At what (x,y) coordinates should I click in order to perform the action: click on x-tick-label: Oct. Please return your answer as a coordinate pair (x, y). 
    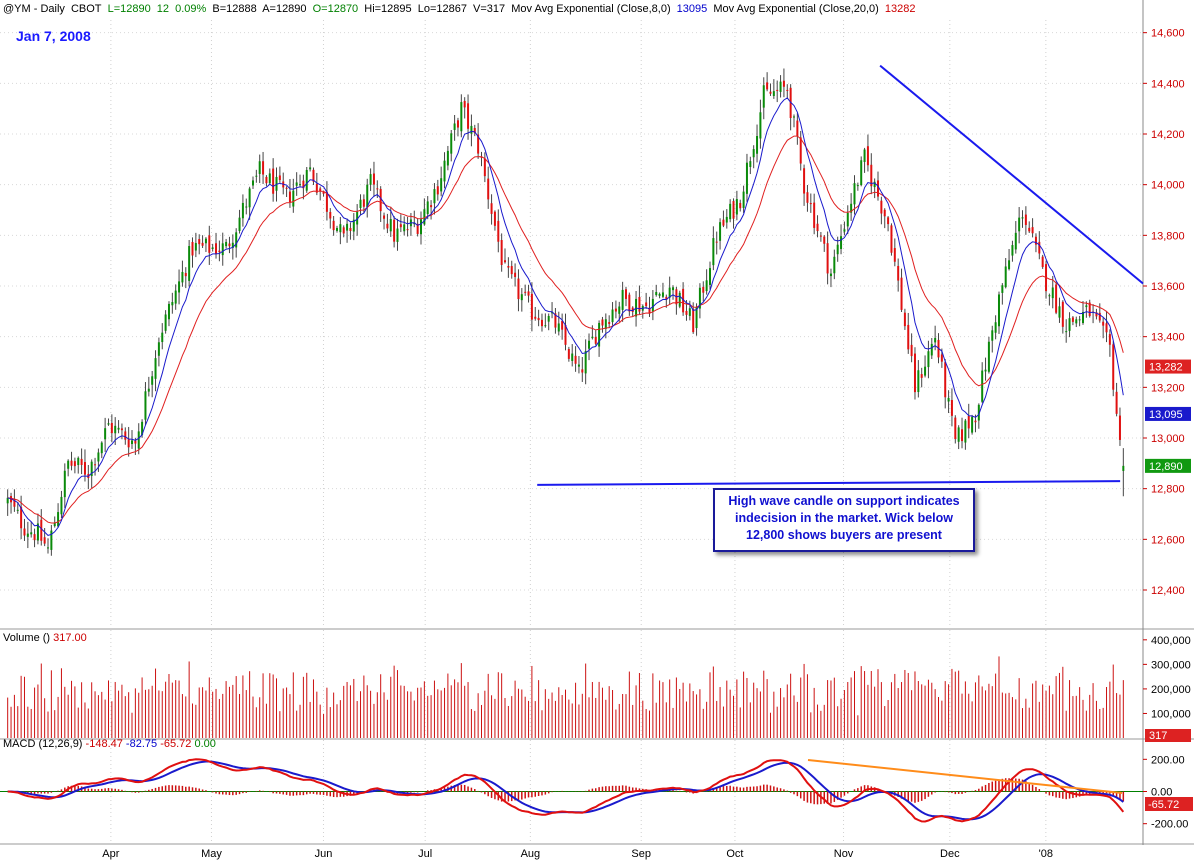
    Looking at the image, I should click on (734, 854).